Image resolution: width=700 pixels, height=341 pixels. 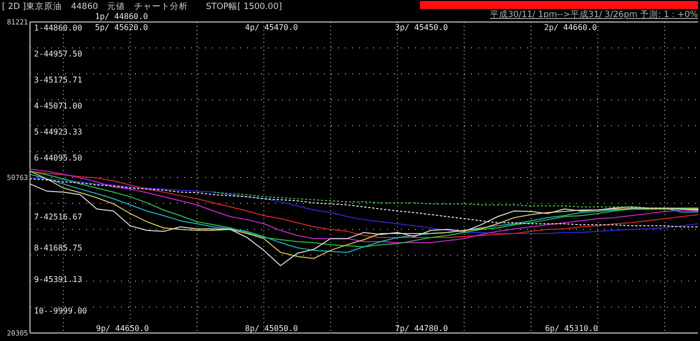 What do you see at coordinates (421, 27) in the screenshot?
I see `annotation: 3p/ 45450.0` at bounding box center [421, 27].